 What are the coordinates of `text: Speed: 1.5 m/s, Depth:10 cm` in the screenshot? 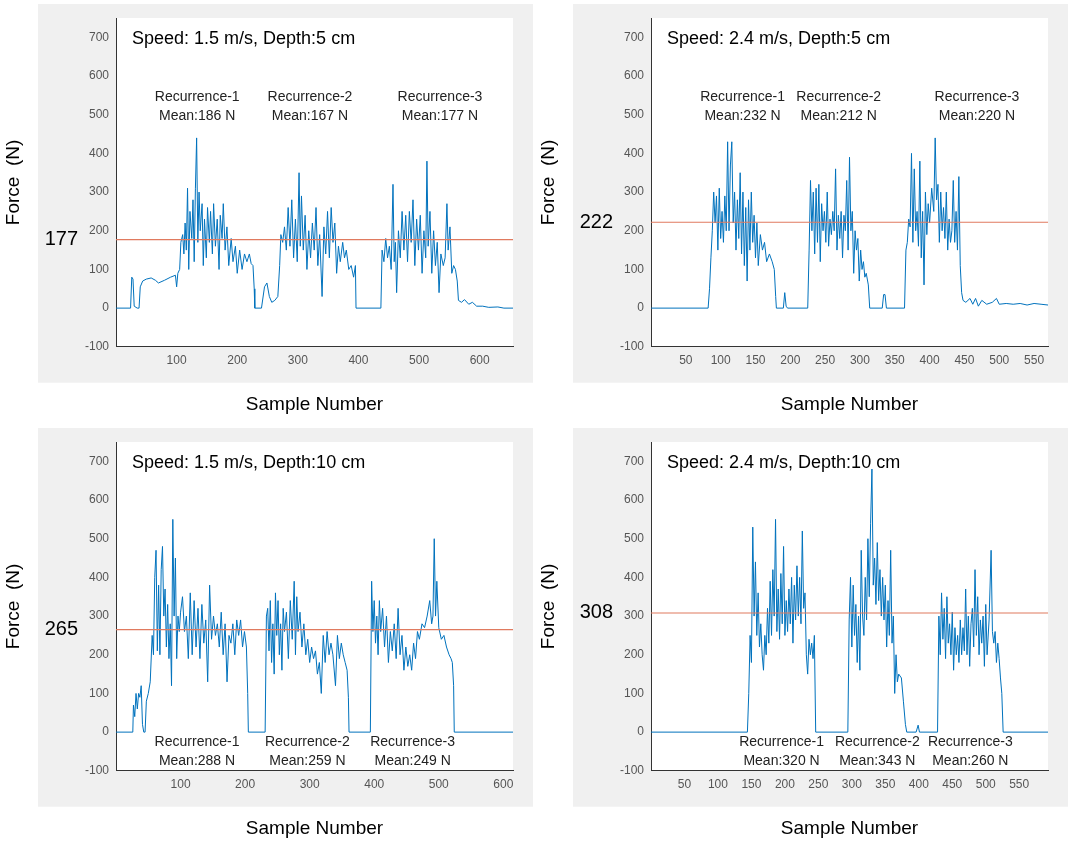 It's located at (249, 461).